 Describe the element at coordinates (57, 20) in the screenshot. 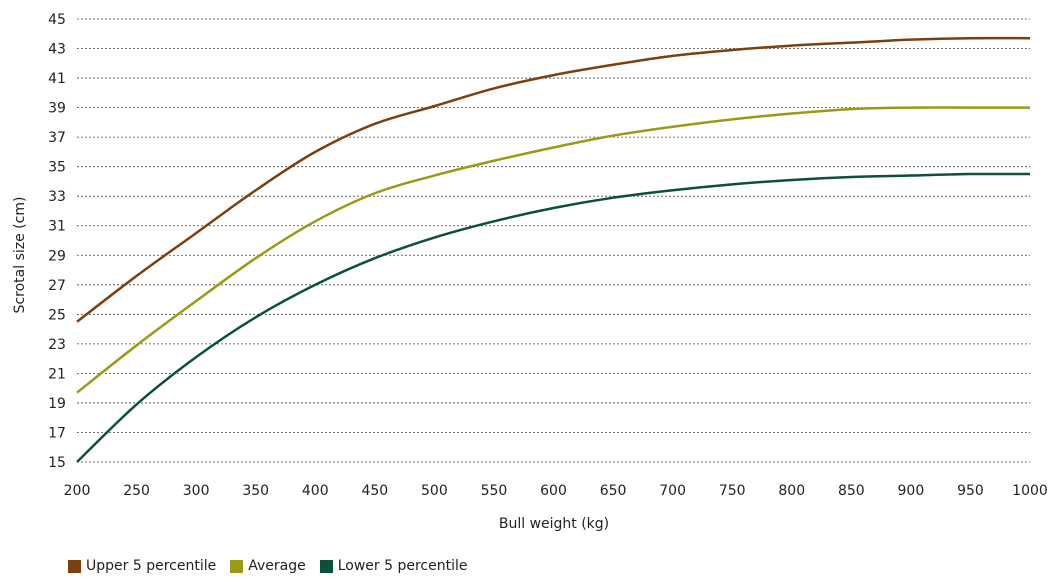

I see `y-tick-label: 45` at that location.